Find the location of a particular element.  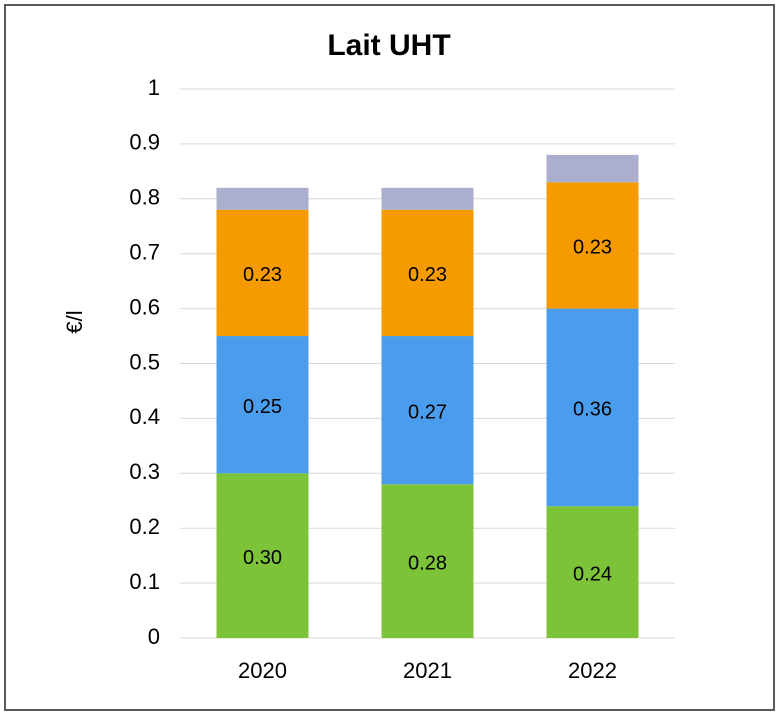

data-label: 0.24 is located at coordinates (592, 574).